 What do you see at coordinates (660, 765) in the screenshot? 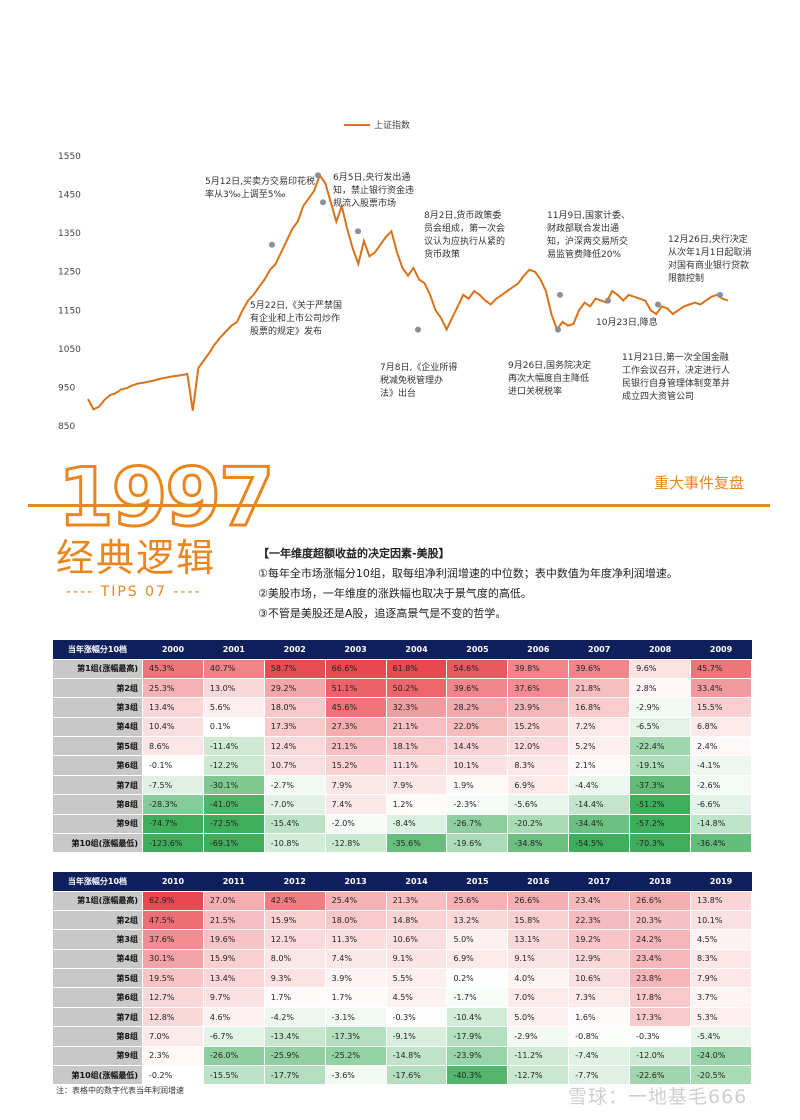
I see `growth-cell: -19.1%` at bounding box center [660, 765].